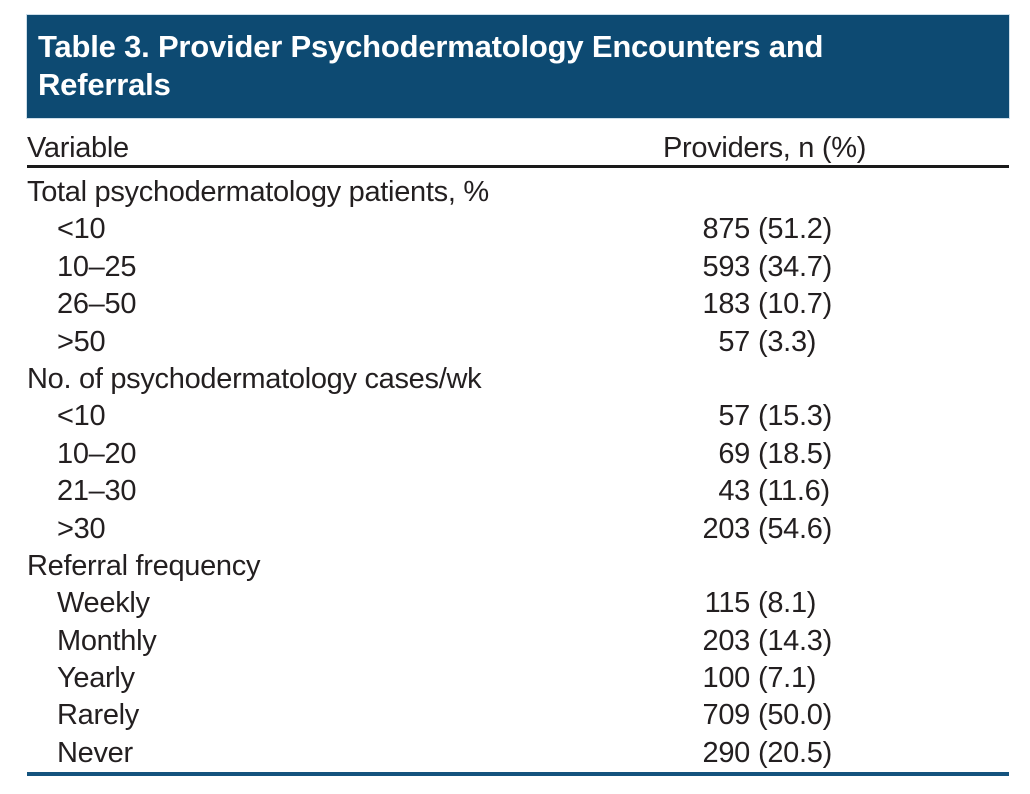  What do you see at coordinates (421, 342) in the screenshot?
I see `row-value: 57 (3.3)` at bounding box center [421, 342].